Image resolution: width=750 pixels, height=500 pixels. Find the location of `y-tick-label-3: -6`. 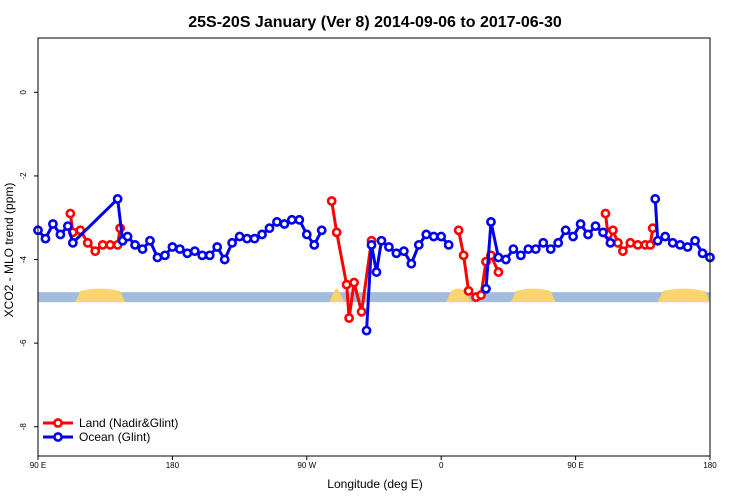

y-tick-label-3: -6 is located at coordinates (23, 343).